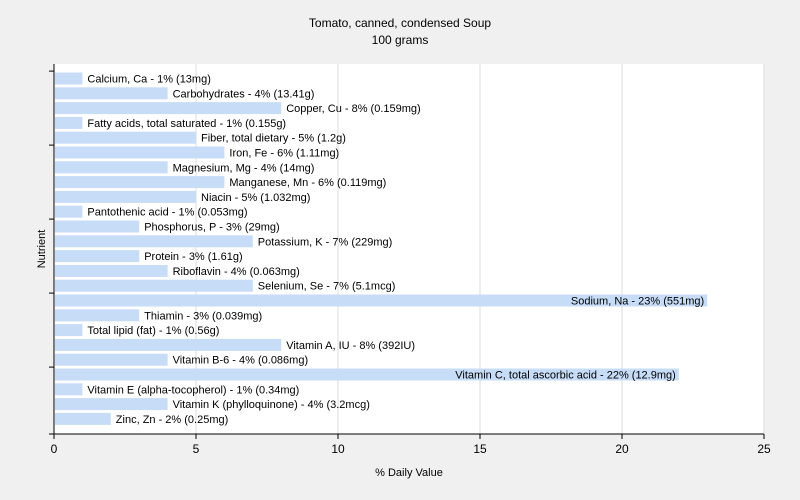 The image size is (800, 500). Describe the element at coordinates (400, 23) in the screenshot. I see `chart-title: Tomato, canned, condensed Soup` at that location.